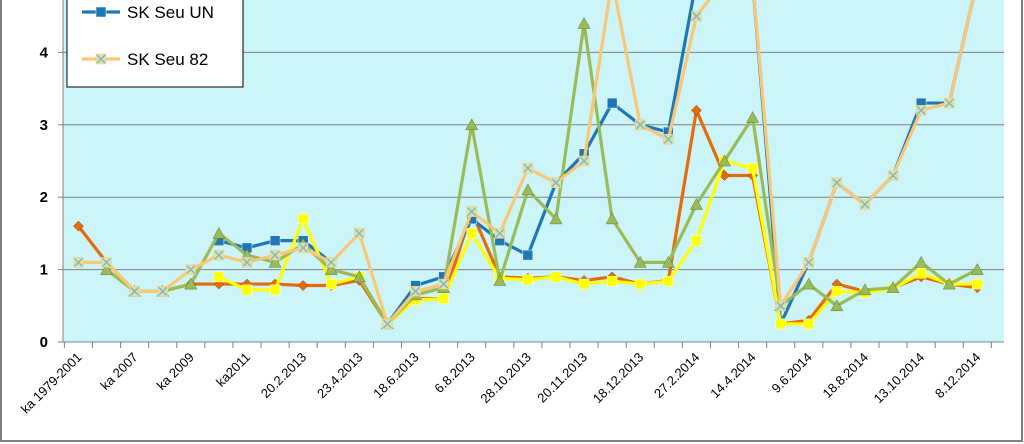 The width and height of the screenshot is (1024, 444). Describe the element at coordinates (792, 373) in the screenshot. I see `x-tick-label: 9.6.2014` at that location.